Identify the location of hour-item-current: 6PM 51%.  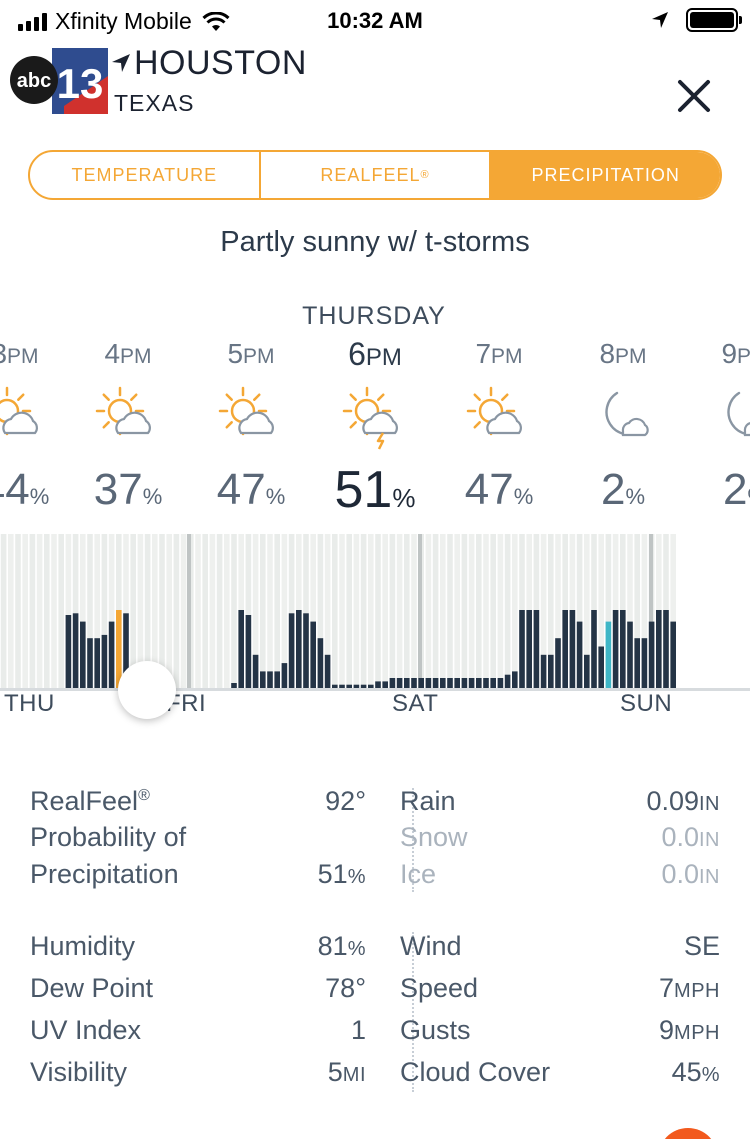
(375, 427).